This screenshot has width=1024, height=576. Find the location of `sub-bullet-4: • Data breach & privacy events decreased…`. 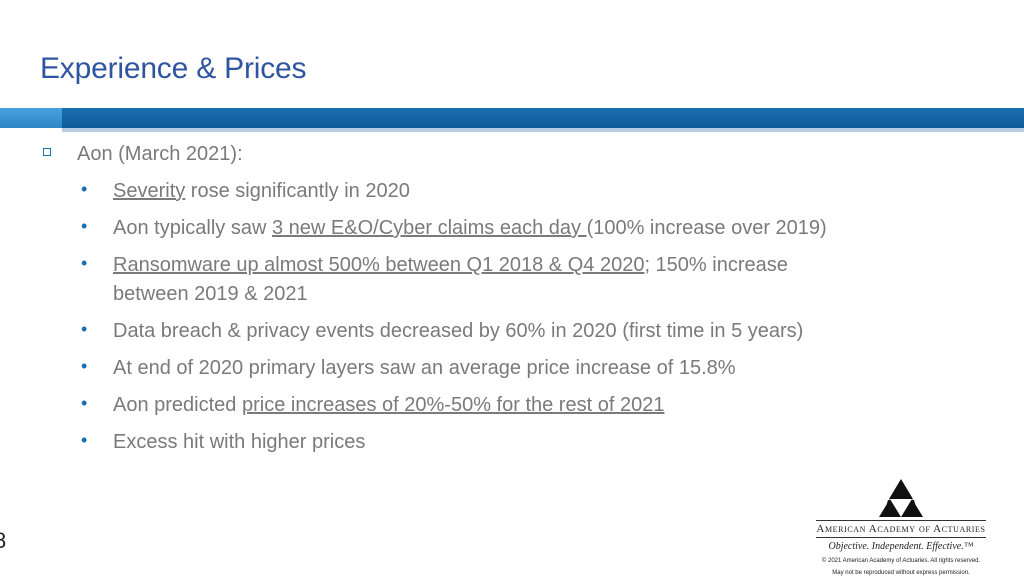

sub-bullet-4: • Data breach & privacy events decreased… is located at coordinates (450, 331).